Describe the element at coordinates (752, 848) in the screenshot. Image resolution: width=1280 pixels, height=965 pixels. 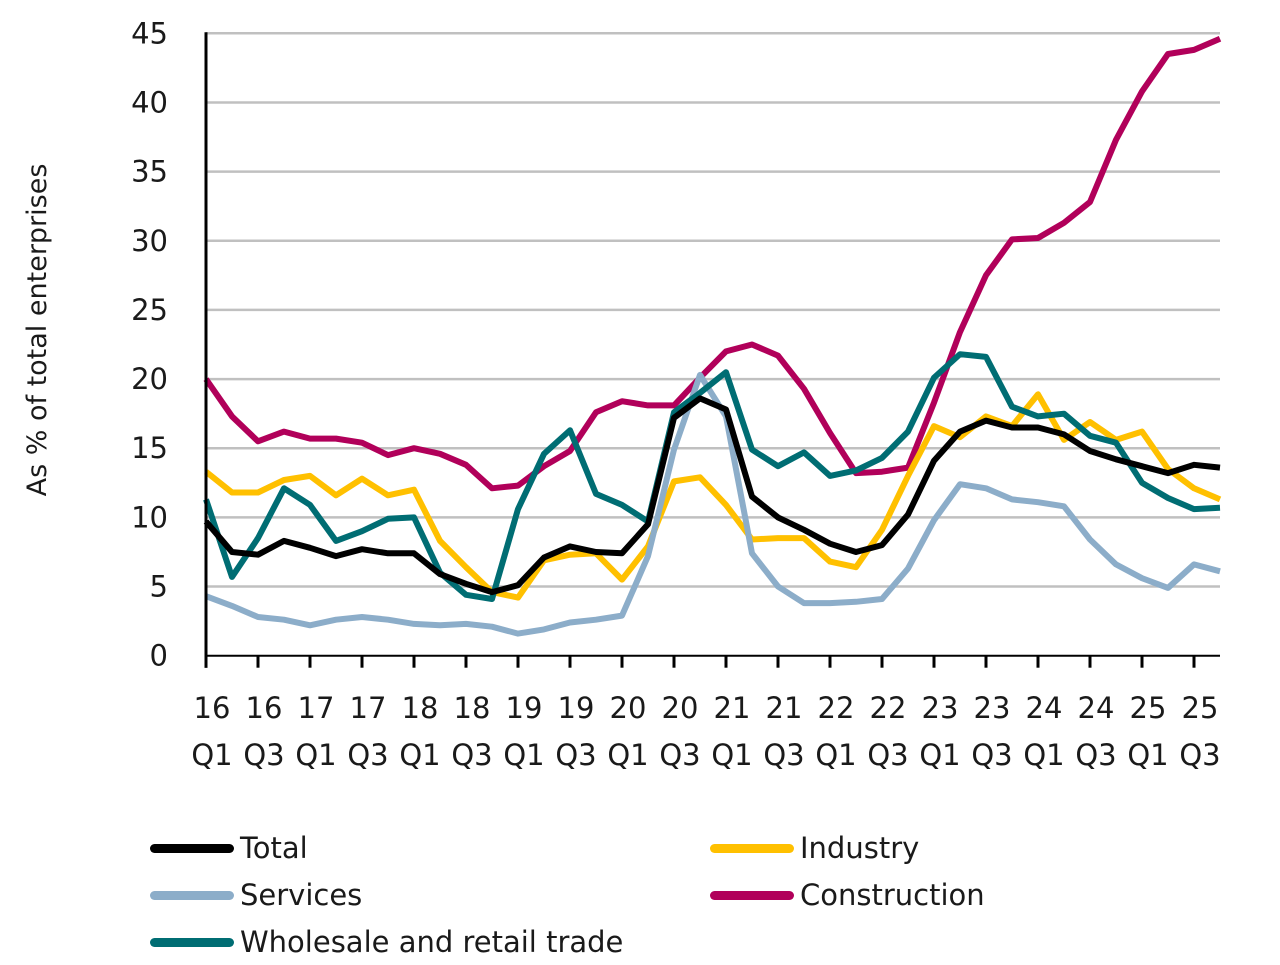
I see `legend-swatch-industry` at that location.